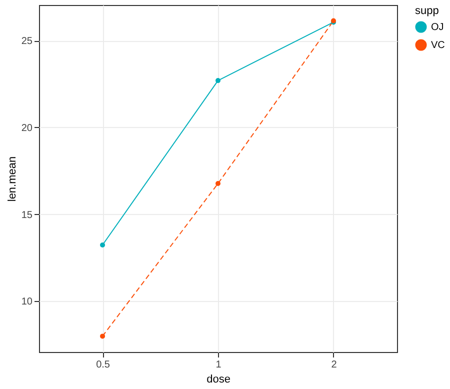  I want to click on x-tick-label: 1, so click(219, 365).